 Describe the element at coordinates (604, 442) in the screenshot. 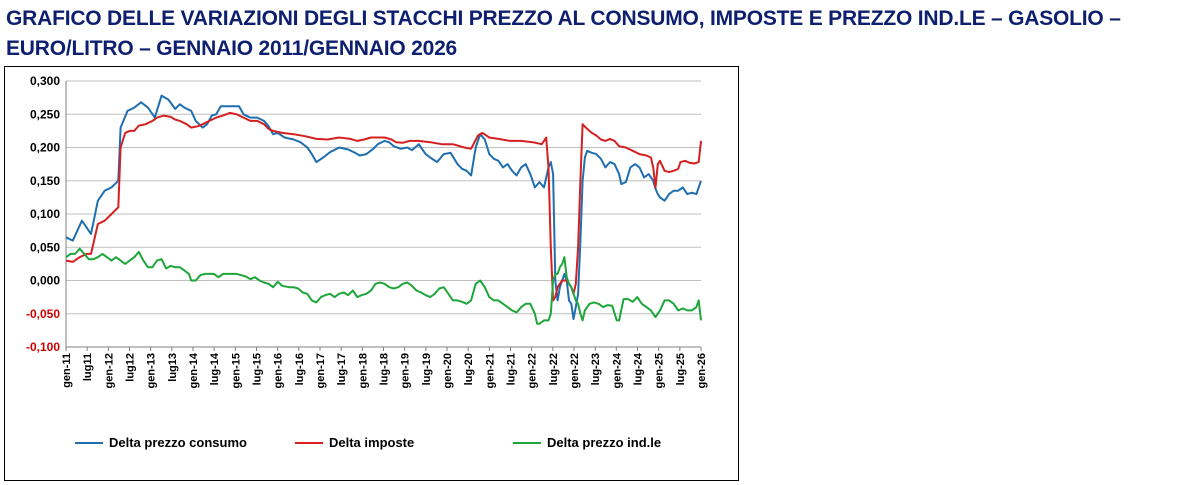

I see `legend-label: Delta prezzo ind.le` at that location.